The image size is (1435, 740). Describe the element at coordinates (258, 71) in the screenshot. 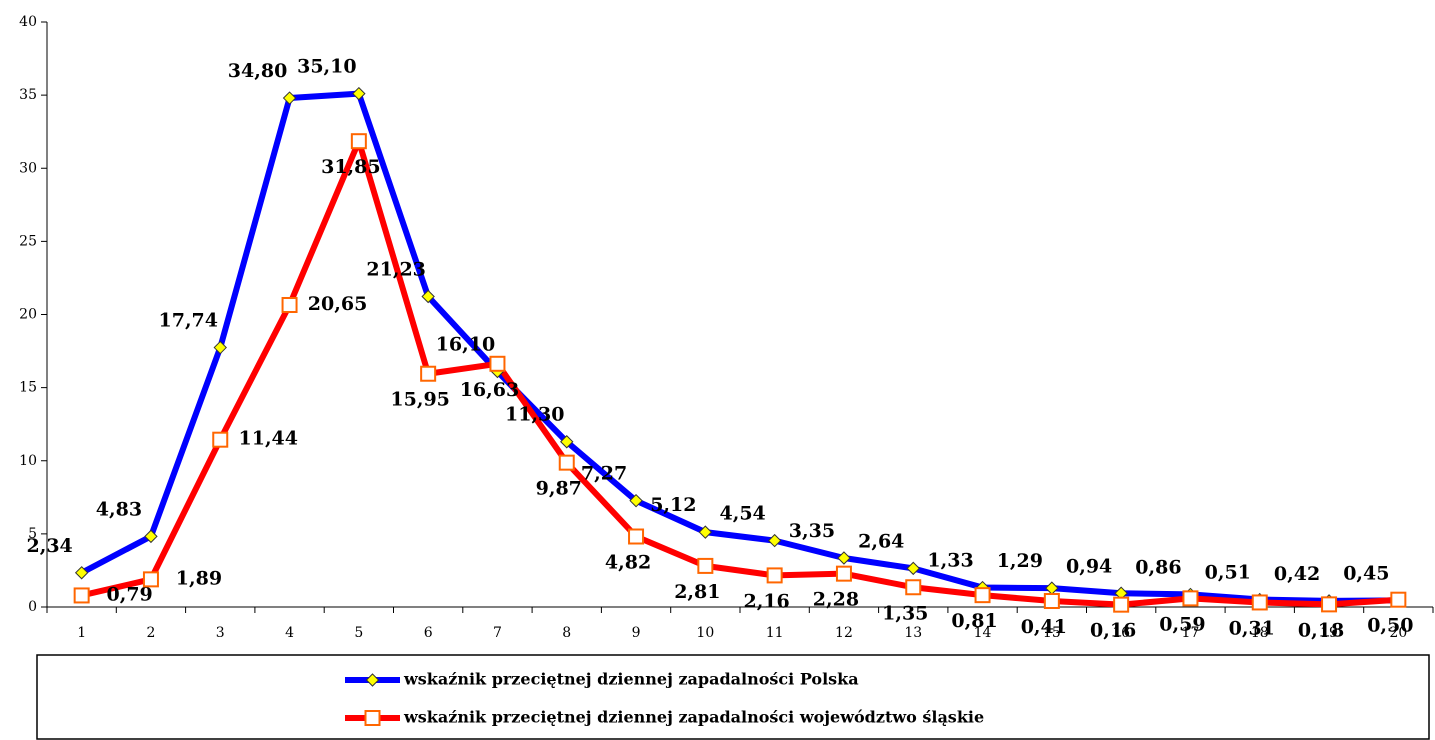

I see `data-label: 34,80` at that location.